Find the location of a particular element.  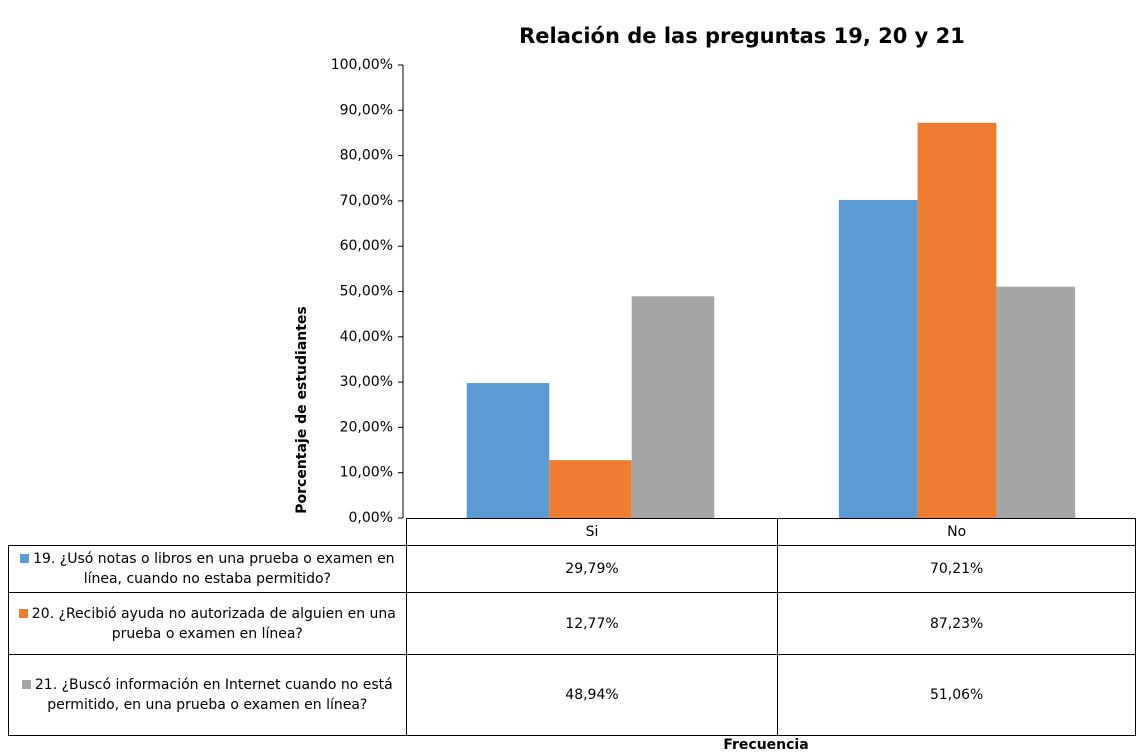

chart-title: Relación de las preguntas 19, 20 y 21 is located at coordinates (742, 36).